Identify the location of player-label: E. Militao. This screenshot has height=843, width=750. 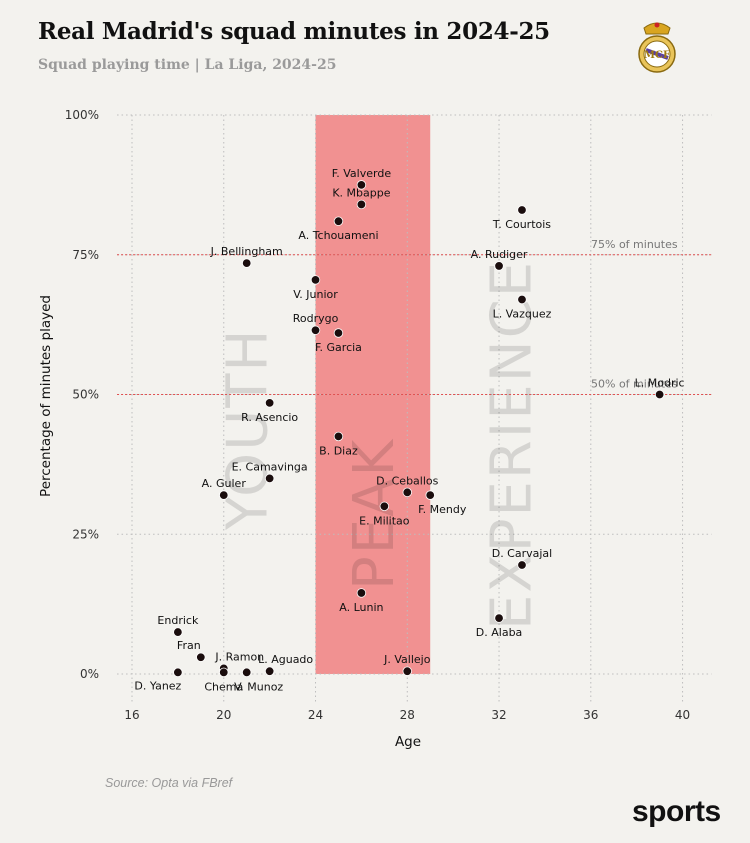
(384, 520).